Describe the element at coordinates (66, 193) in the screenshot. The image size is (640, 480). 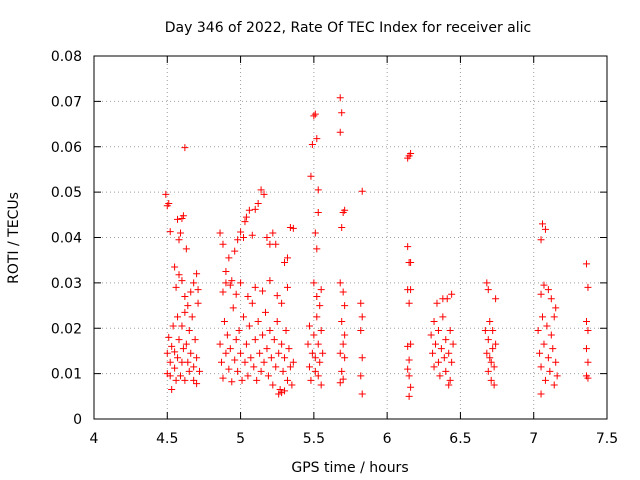
I see `y-tick-label: 0.05` at that location.